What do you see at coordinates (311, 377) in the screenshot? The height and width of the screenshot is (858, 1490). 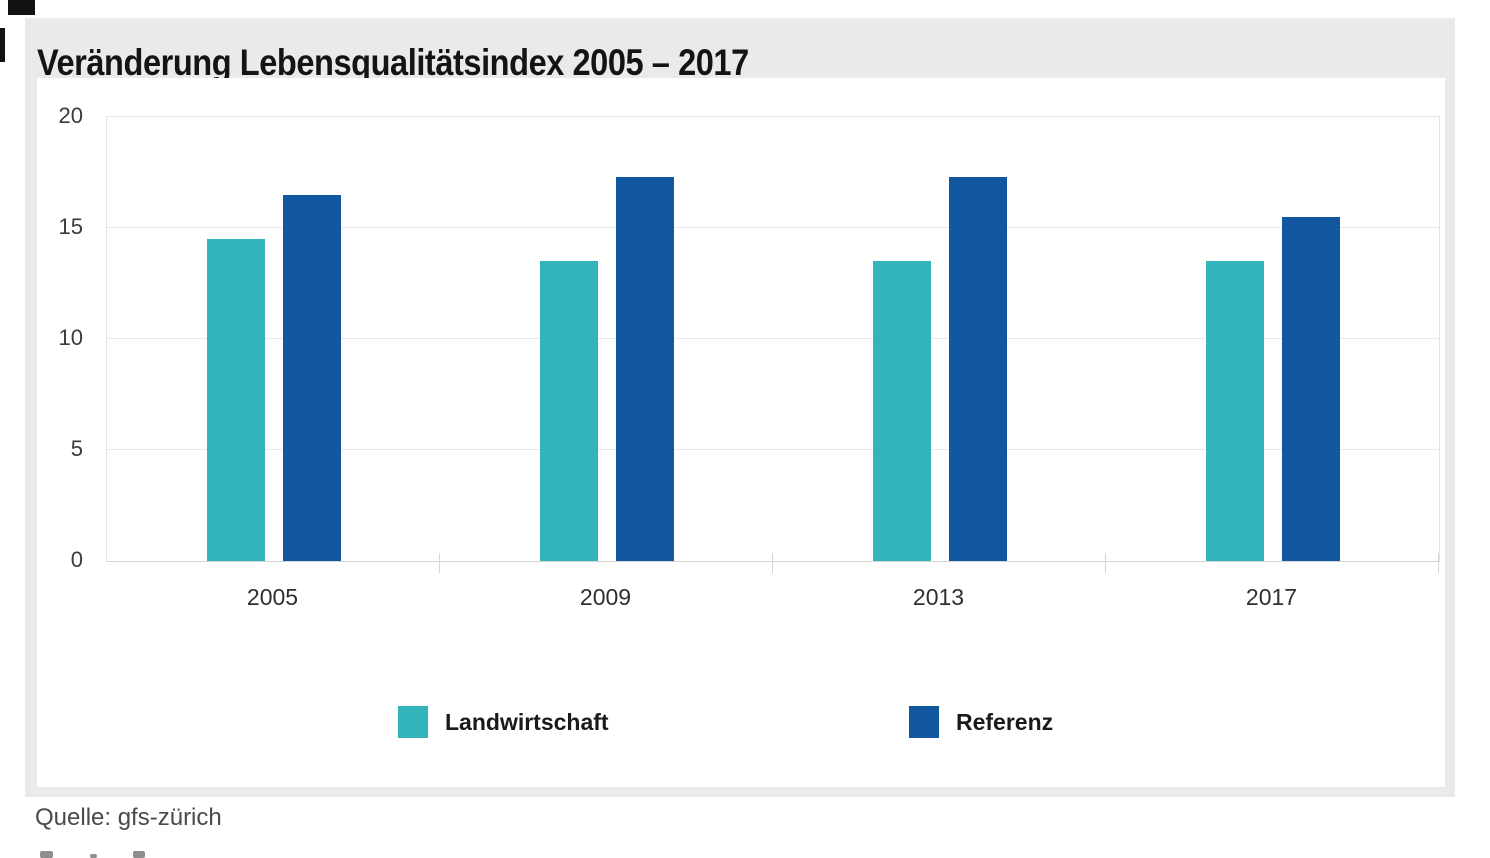 I see `bar-referenz-2005` at bounding box center [311, 377].